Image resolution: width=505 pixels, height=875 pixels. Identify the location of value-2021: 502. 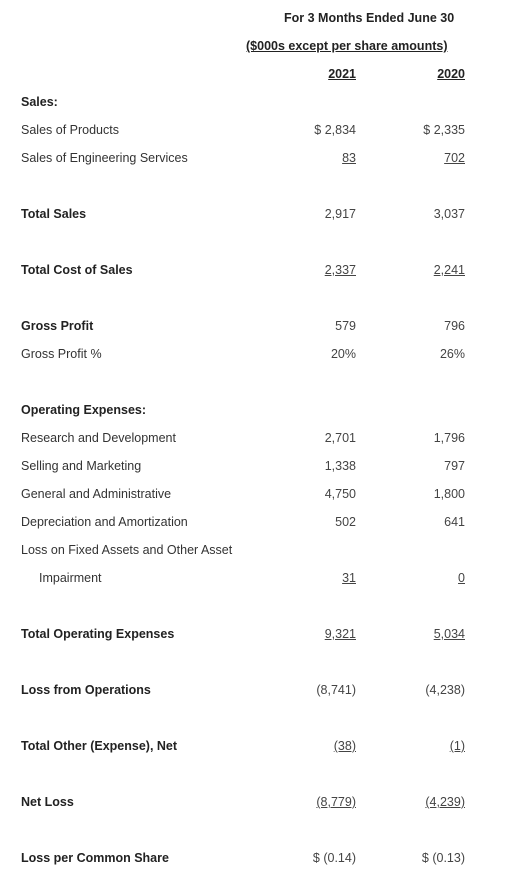
(345, 522).